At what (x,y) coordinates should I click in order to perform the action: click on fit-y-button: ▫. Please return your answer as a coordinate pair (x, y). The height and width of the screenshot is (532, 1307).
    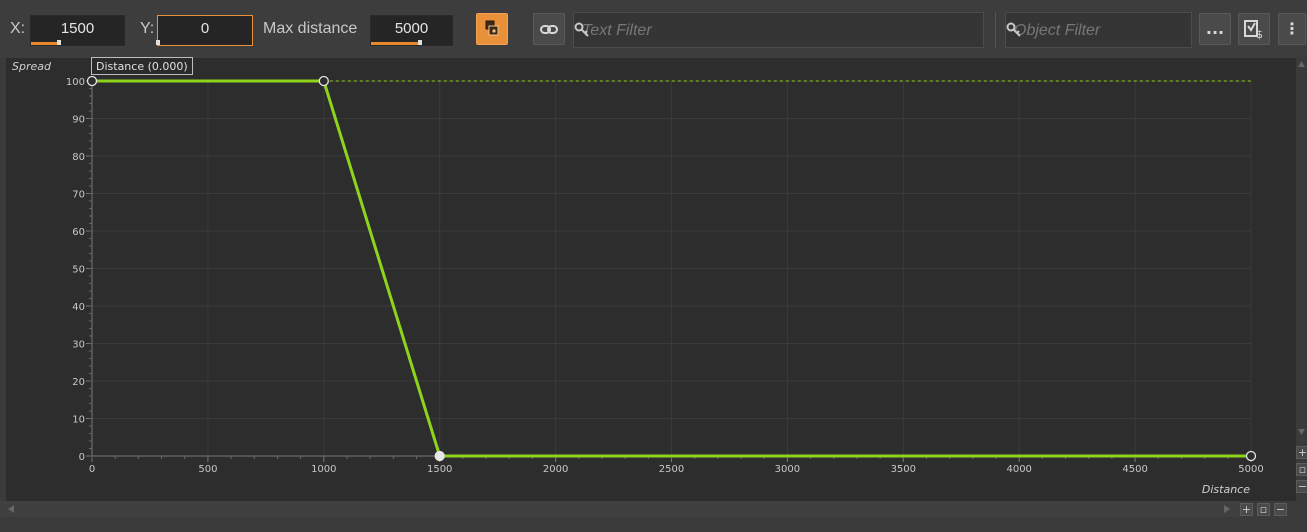
    Looking at the image, I should click on (1301, 469).